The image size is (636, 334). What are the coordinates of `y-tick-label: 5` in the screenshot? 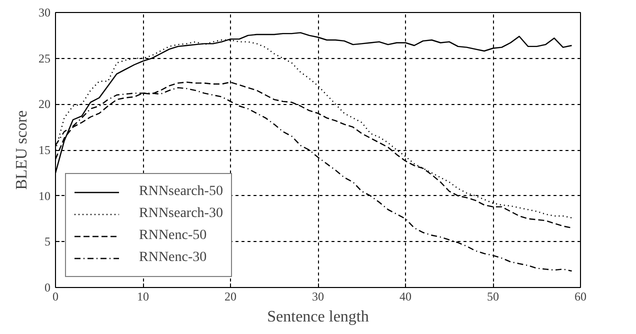 It's located at (47, 241).